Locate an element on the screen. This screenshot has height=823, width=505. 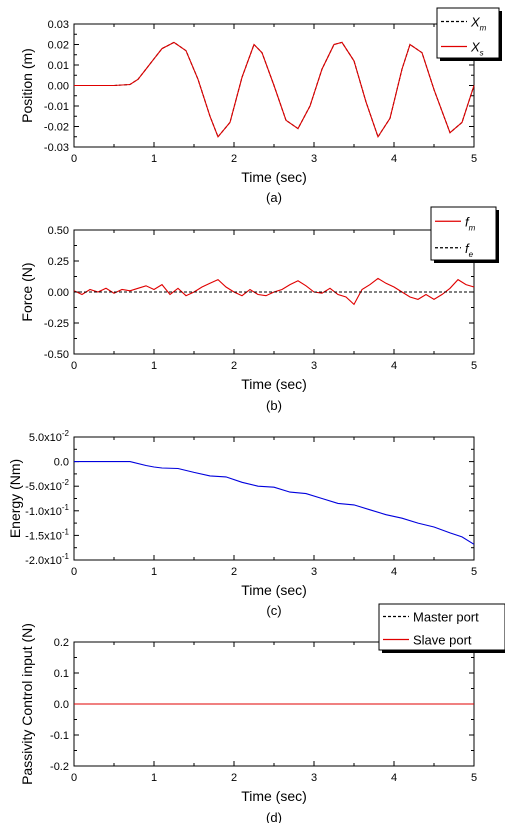
y-tick-label: -0.01 is located at coordinates (56, 107).